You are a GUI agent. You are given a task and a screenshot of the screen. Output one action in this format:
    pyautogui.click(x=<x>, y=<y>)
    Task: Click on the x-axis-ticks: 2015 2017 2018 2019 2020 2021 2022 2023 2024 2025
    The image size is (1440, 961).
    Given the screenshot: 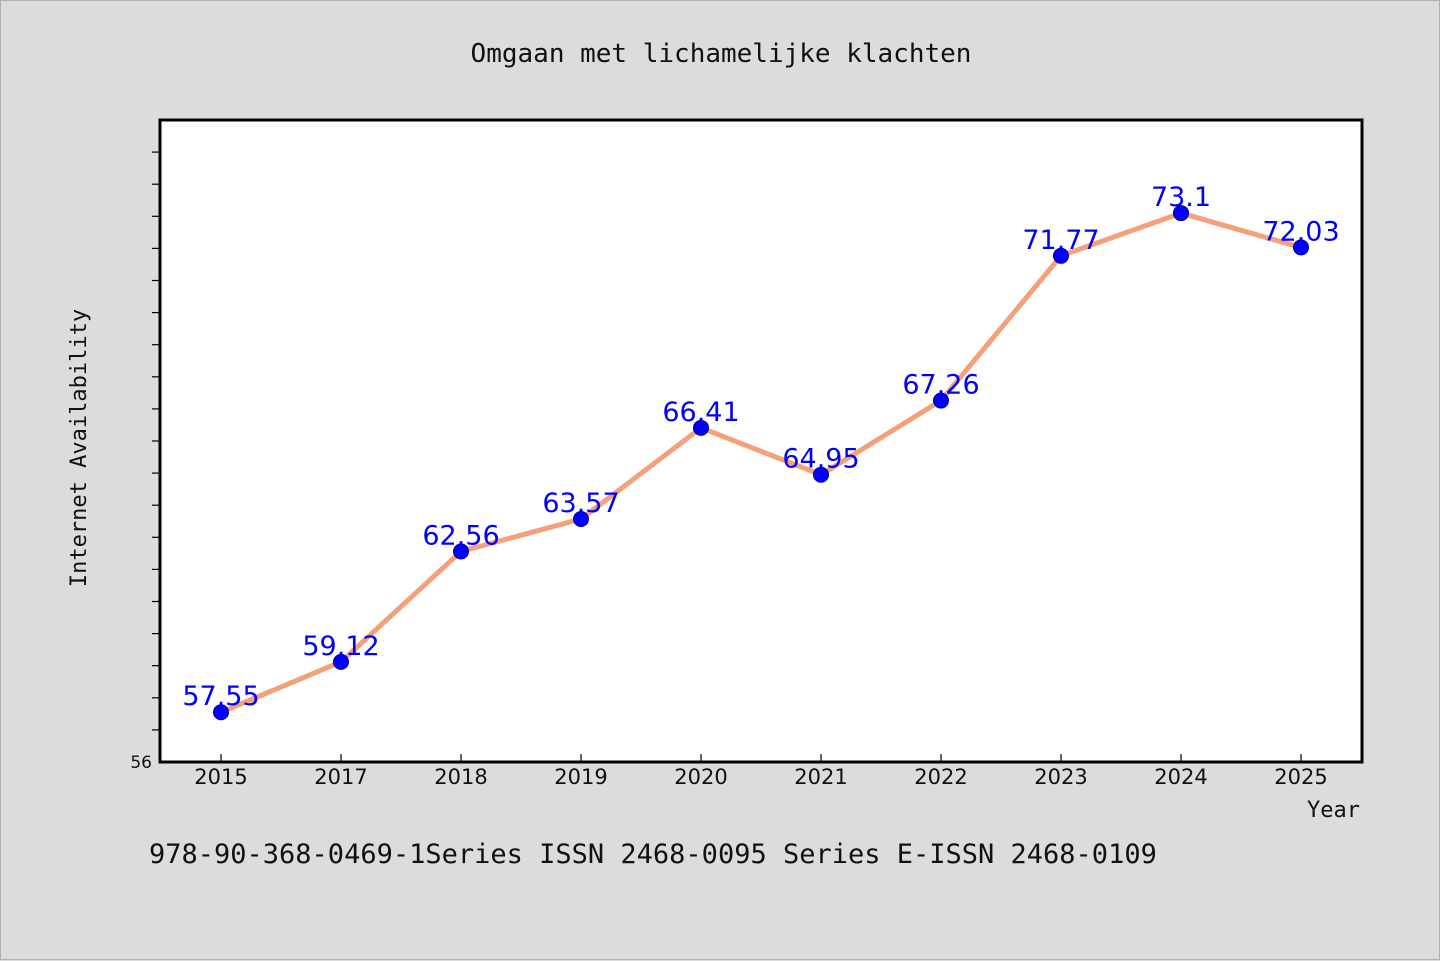 What is the action you would take?
    pyautogui.click(x=761, y=771)
    